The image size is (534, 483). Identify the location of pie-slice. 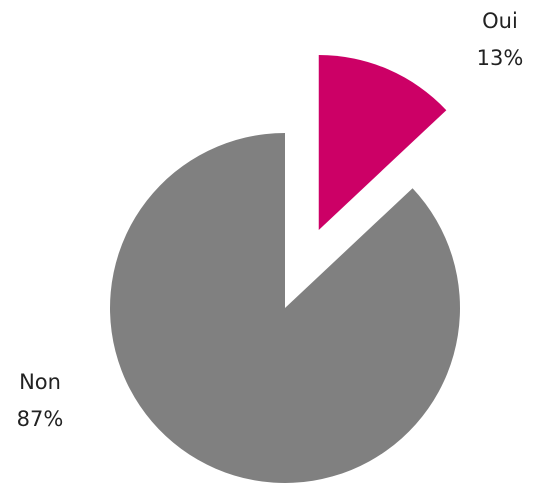
(382, 142).